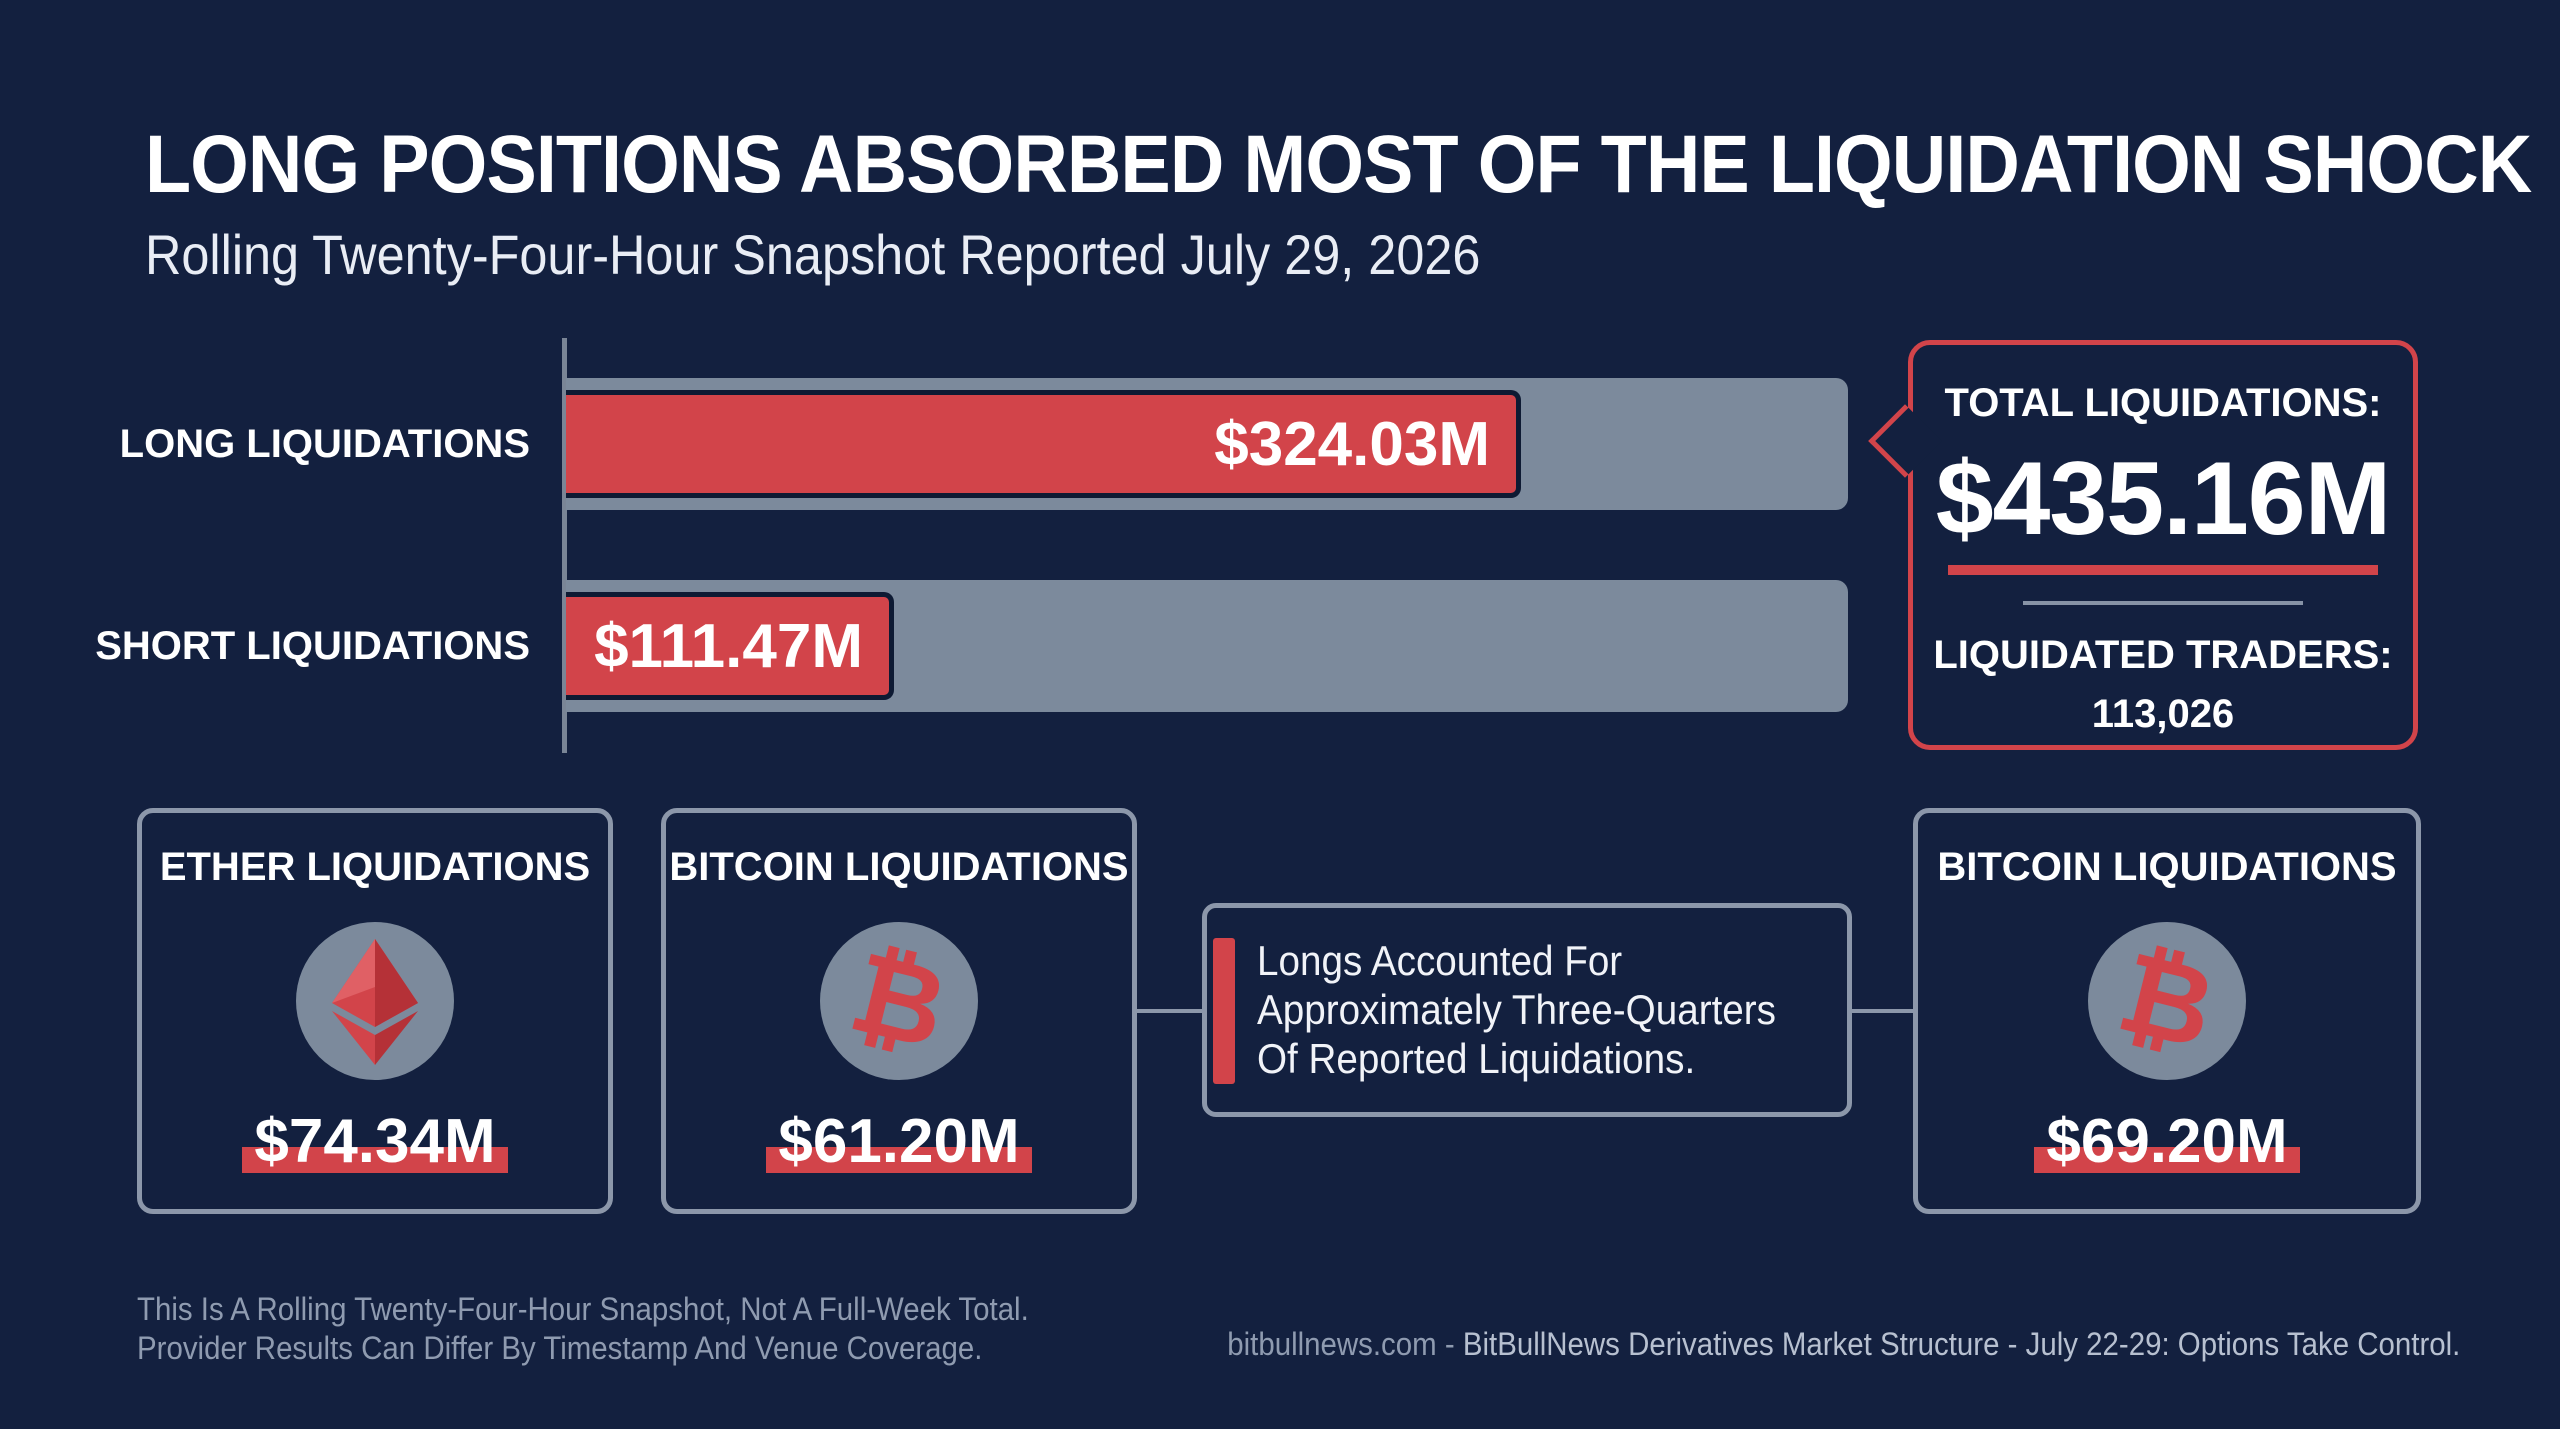 The height and width of the screenshot is (1429, 2560). Describe the element at coordinates (2163, 655) in the screenshot. I see `liquidated-traders-label: LIQUIDATED TRADERS:` at that location.